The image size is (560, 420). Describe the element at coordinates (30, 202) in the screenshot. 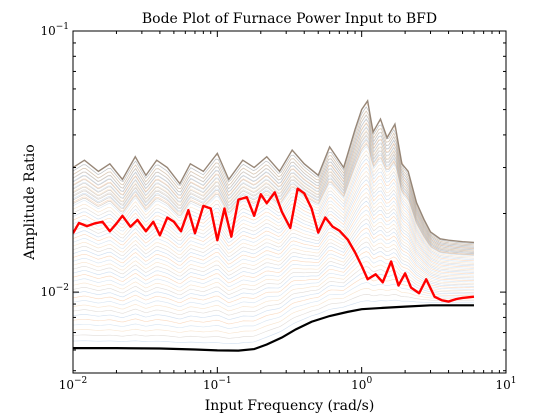

I see `y-axis-label: Amplitude Ratio` at that location.